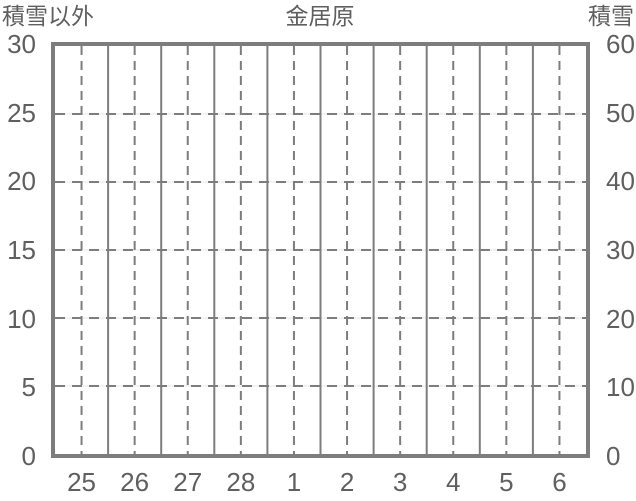 The width and height of the screenshot is (636, 501). Describe the element at coordinates (28, 456) in the screenshot. I see `left-y-tick-label: 0` at that location.